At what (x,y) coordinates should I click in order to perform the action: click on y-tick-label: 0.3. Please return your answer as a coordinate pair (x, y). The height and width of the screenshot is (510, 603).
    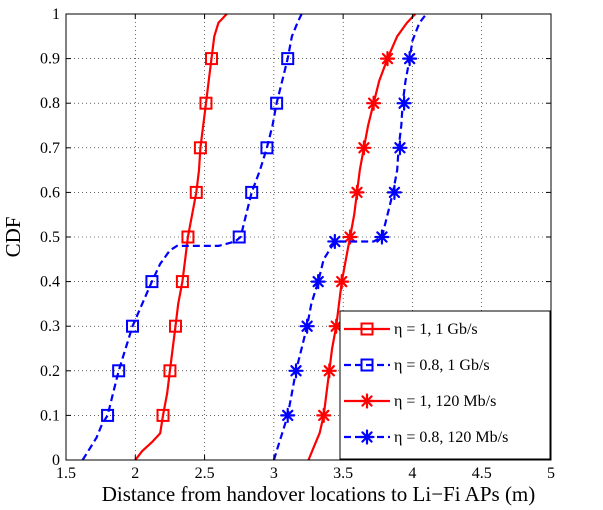
    Looking at the image, I should click on (50, 326).